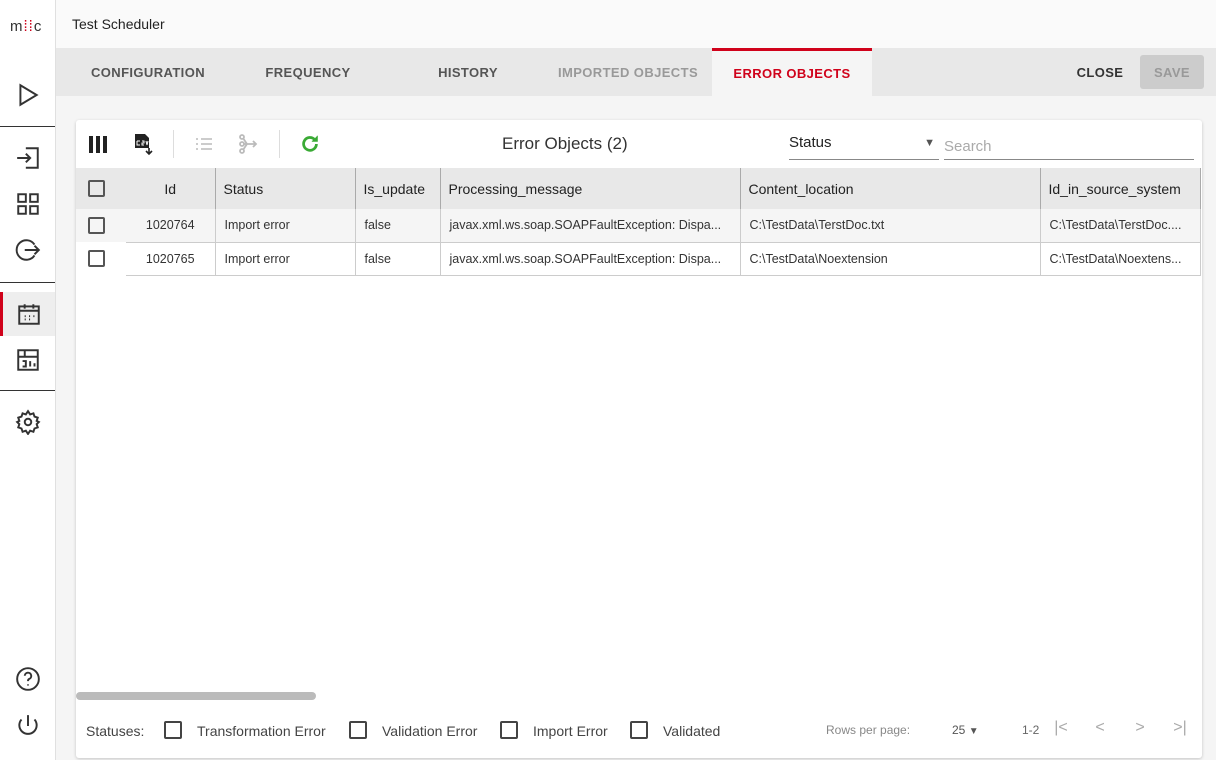 This screenshot has width=1216, height=760. Describe the element at coordinates (868, 730) in the screenshot. I see `rows-per-page-label: Rows per page:` at that location.